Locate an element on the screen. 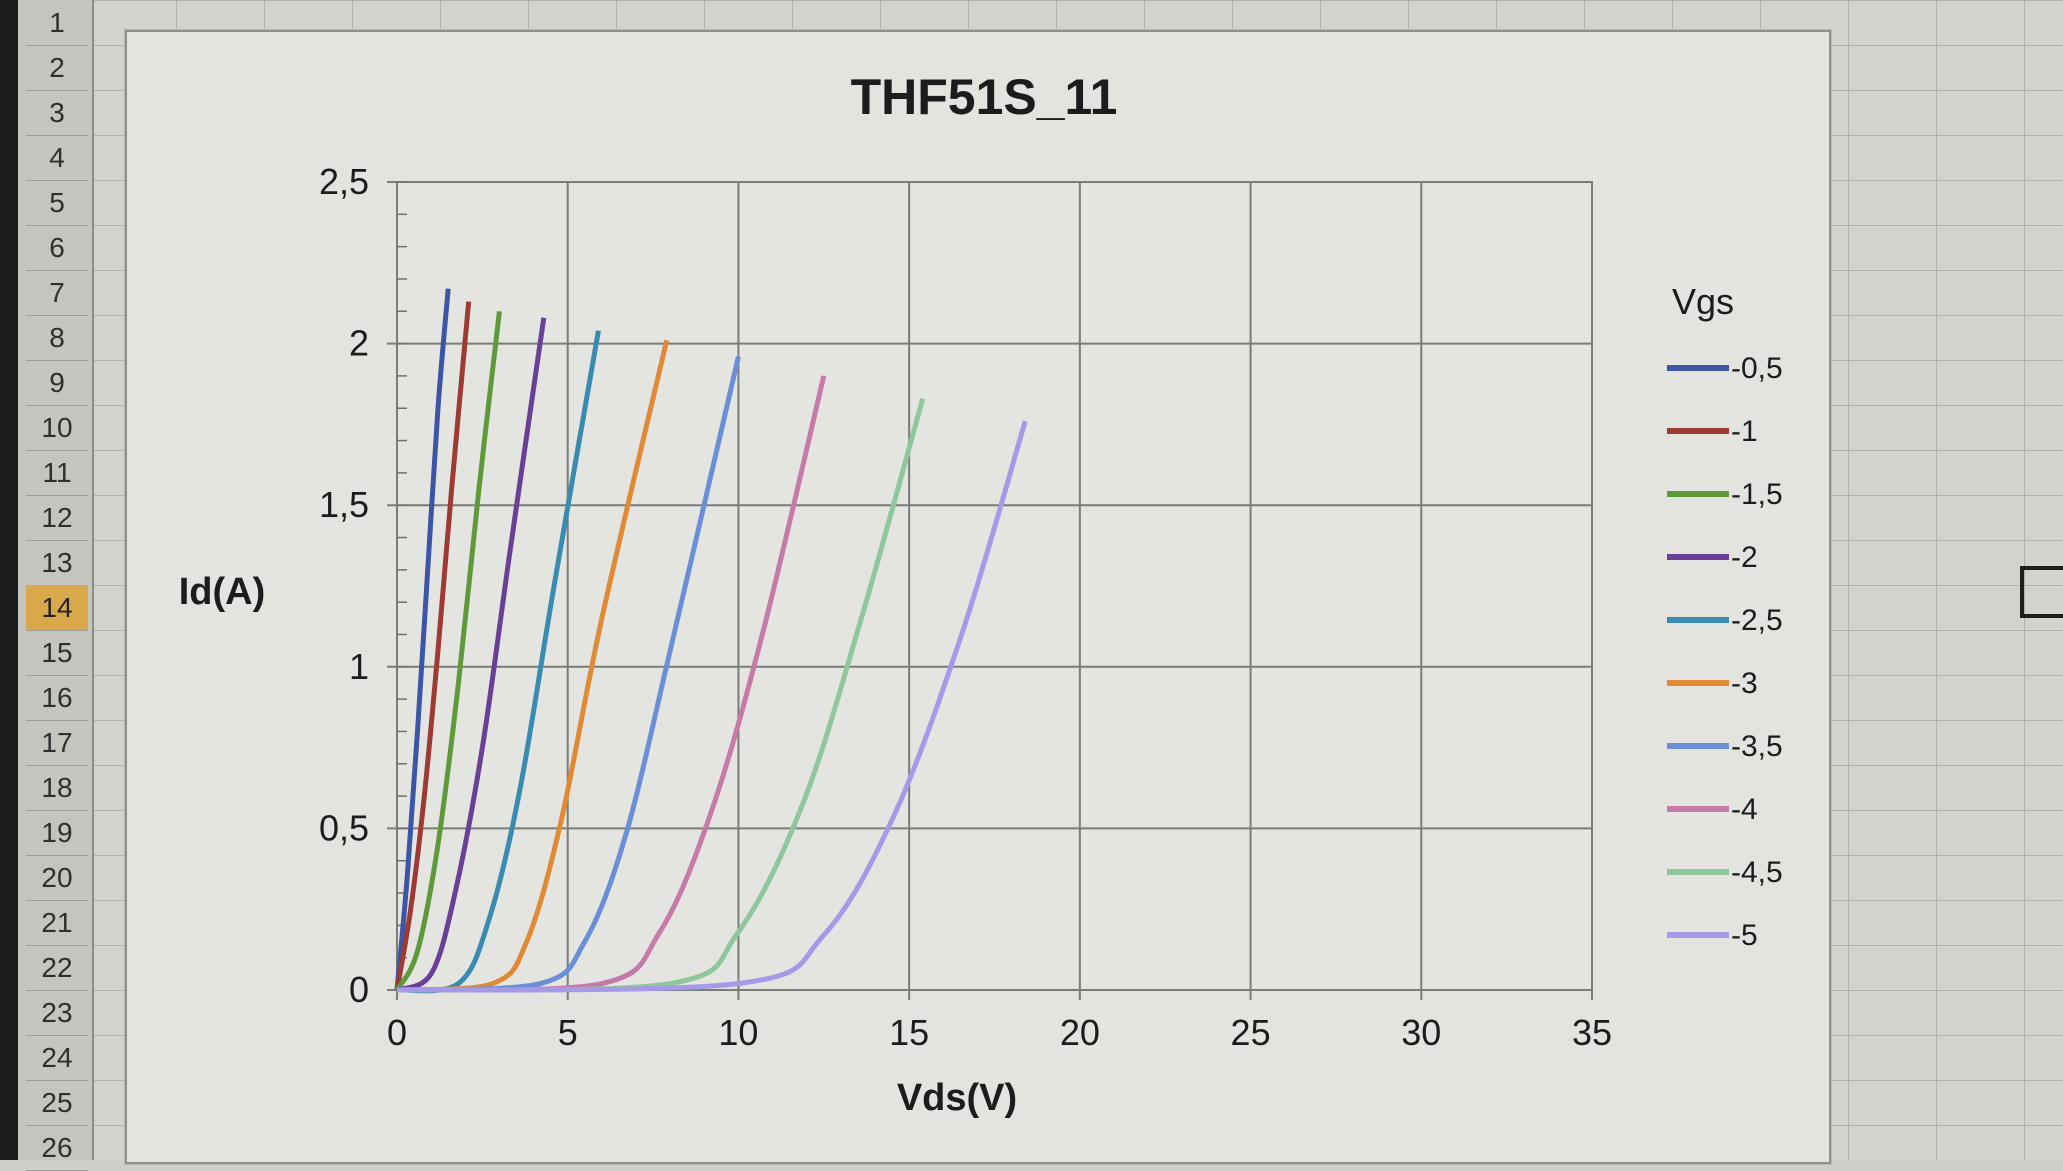  row-number: 15 is located at coordinates (57, 653).